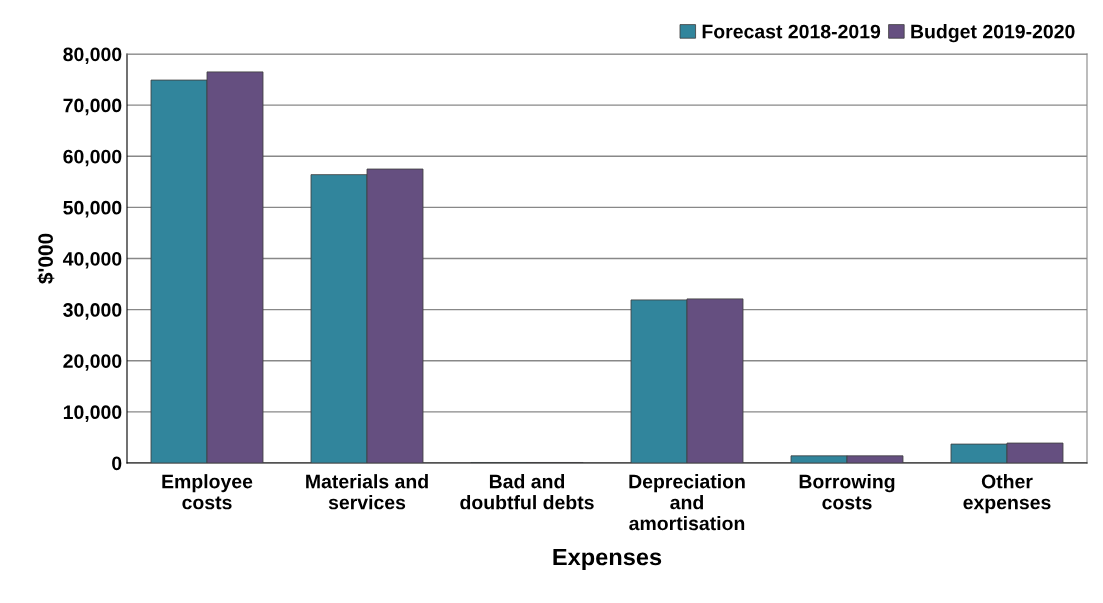 The width and height of the screenshot is (1103, 603). I want to click on x-tick-label: Depreciation and amortisation, so click(687, 502).